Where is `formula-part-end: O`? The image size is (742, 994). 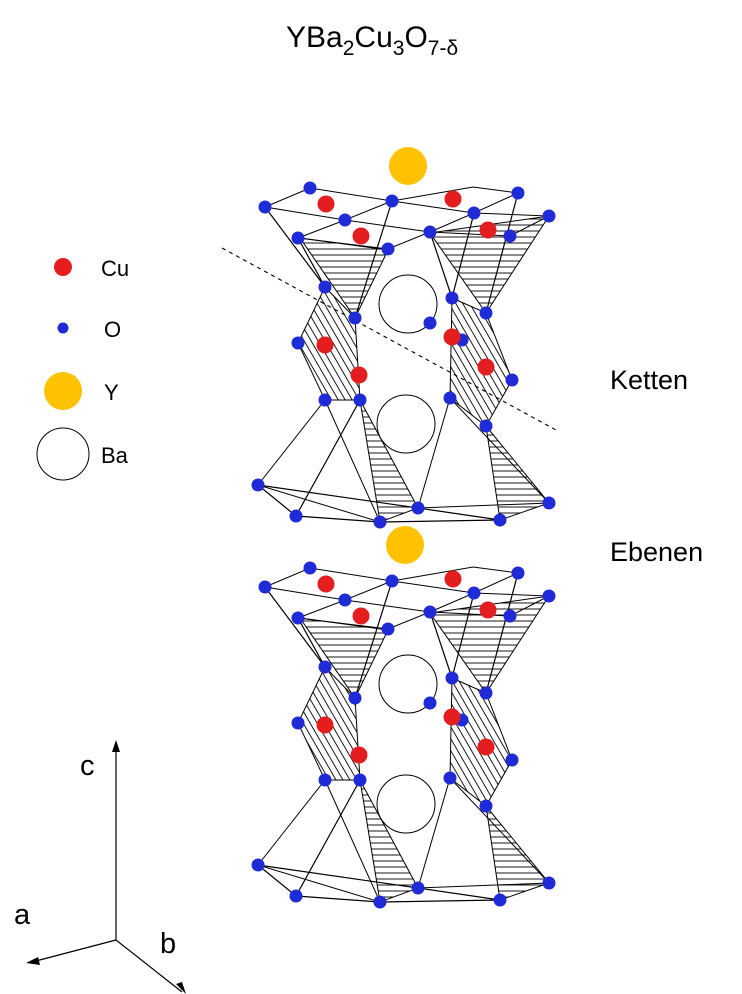 formula-part-end: O is located at coordinates (415, 37).